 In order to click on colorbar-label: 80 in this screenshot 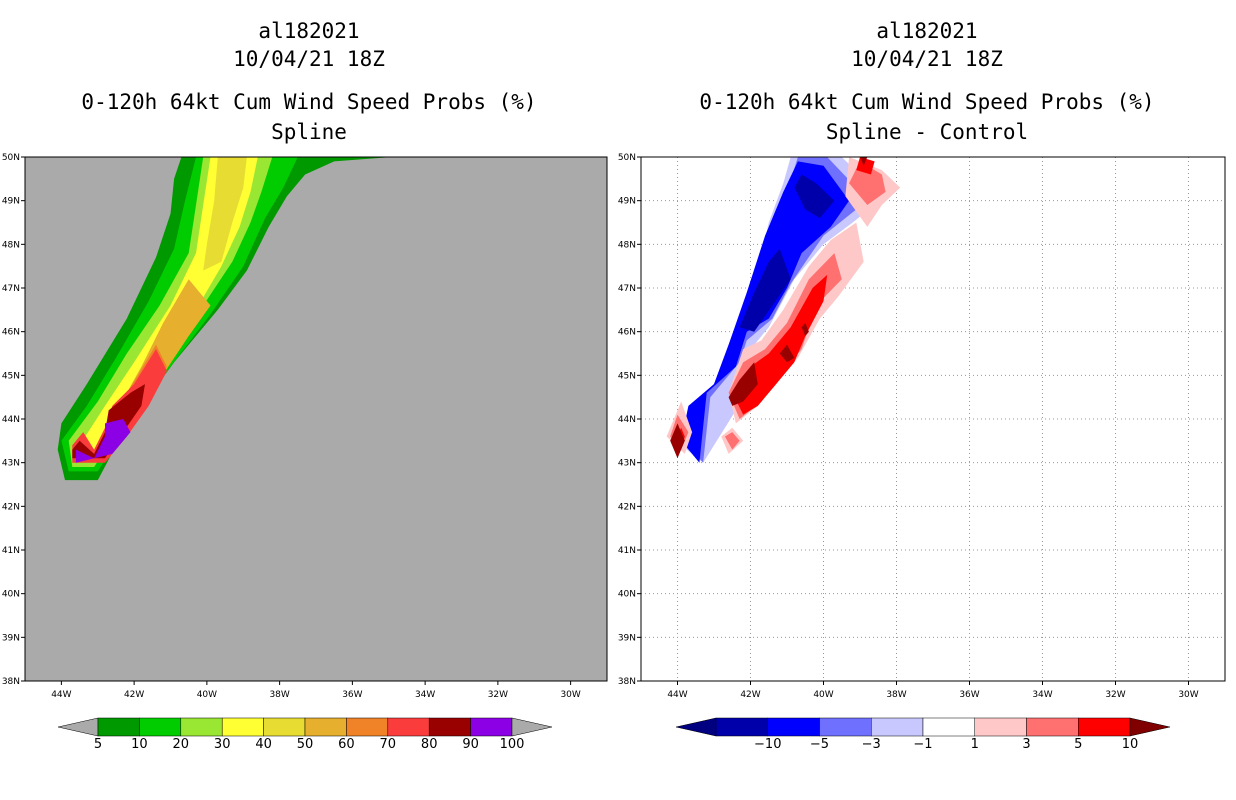, I will do `click(429, 744)`.